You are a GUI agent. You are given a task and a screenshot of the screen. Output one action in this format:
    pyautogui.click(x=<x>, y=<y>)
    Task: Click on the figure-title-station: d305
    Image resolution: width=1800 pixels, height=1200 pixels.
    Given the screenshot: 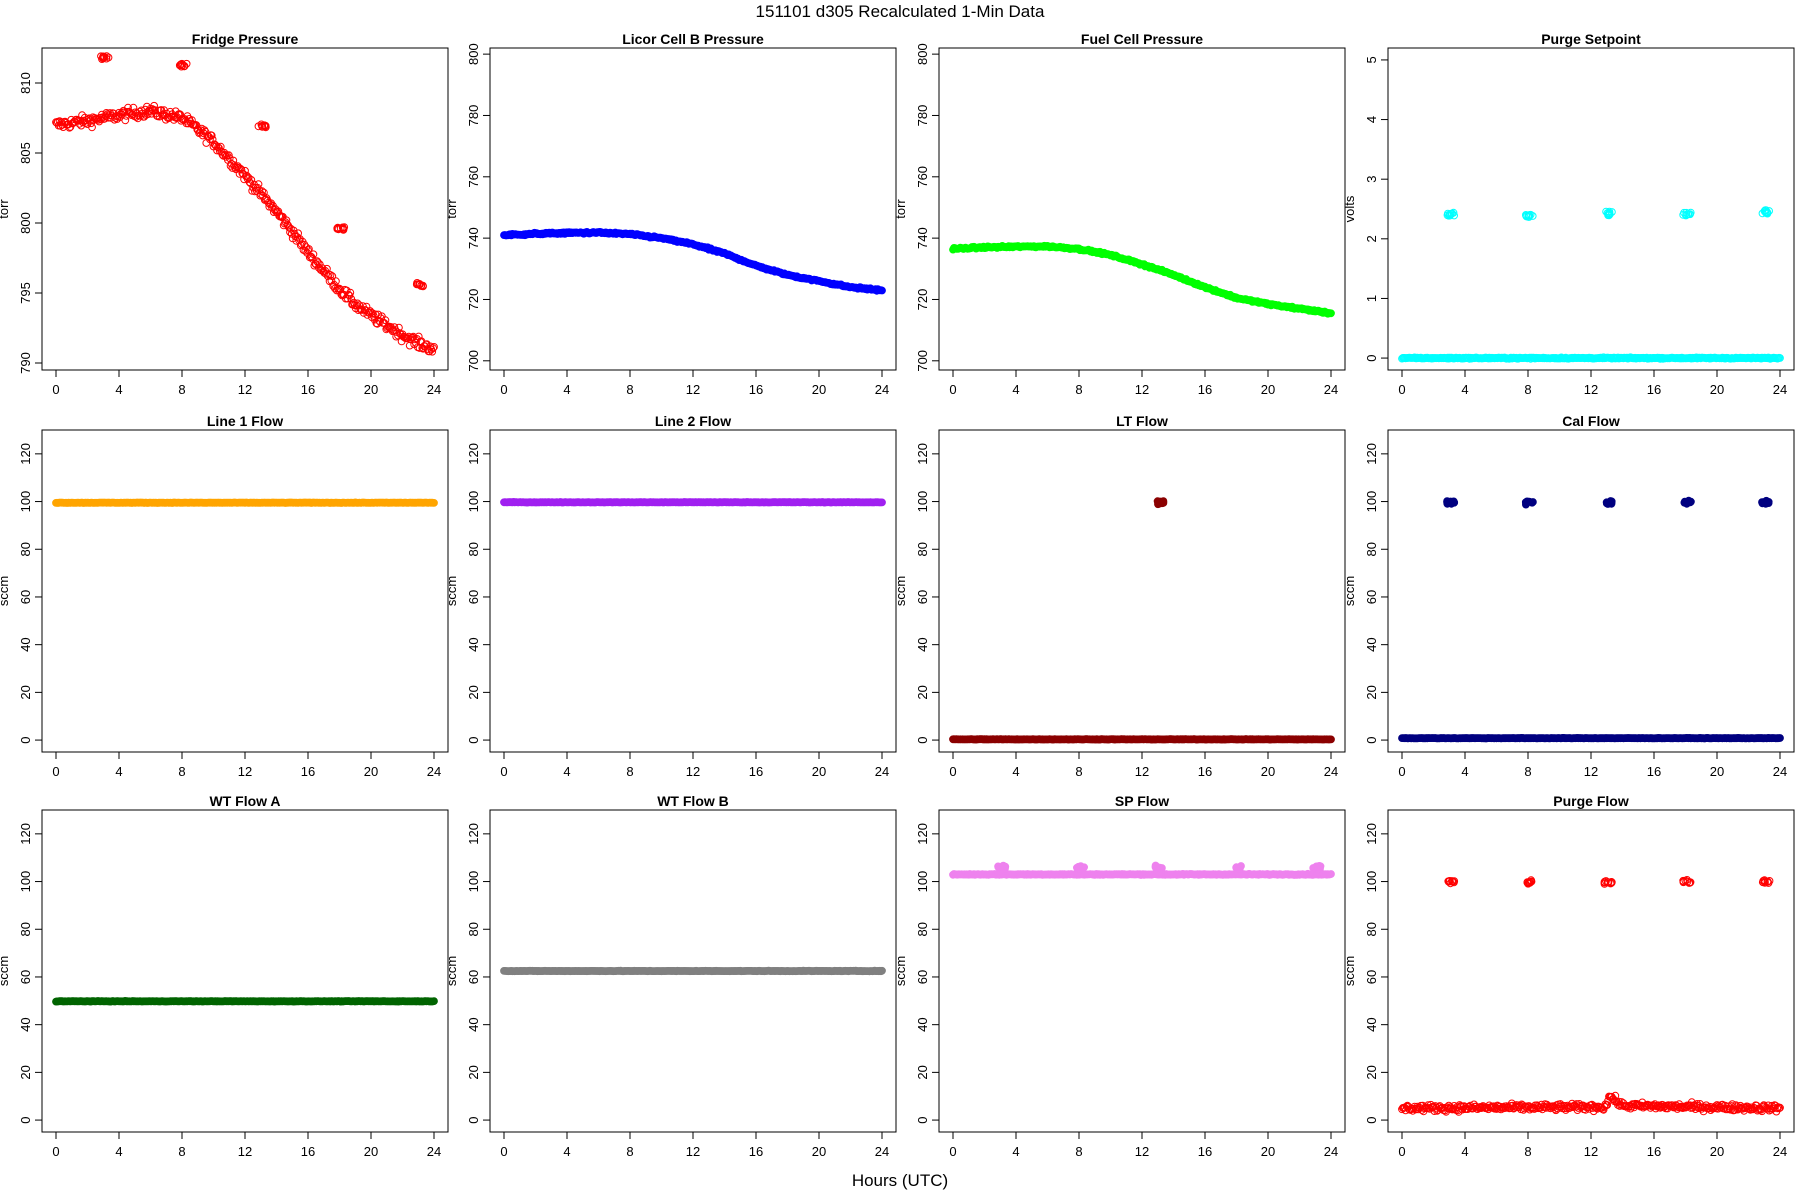 What is the action you would take?
    pyautogui.click(x=834, y=11)
    